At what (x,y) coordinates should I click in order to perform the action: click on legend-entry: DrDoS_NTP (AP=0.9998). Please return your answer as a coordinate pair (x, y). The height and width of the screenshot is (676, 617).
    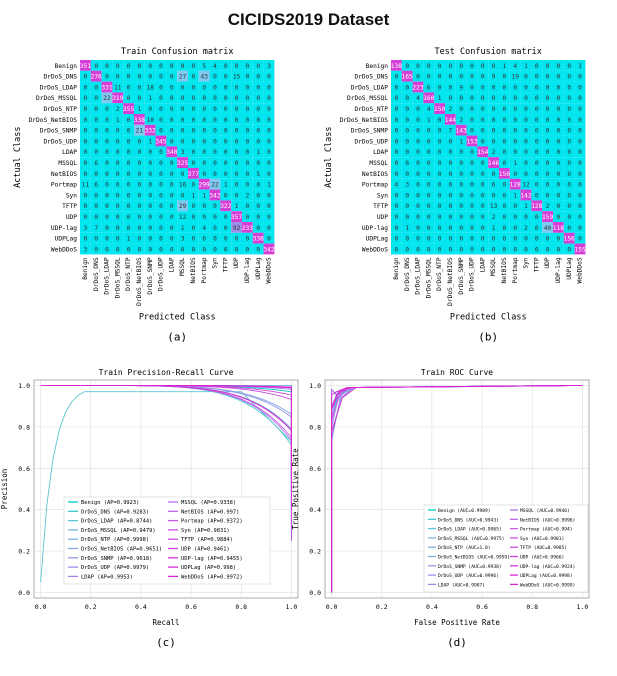
    Looking at the image, I should click on (115, 540).